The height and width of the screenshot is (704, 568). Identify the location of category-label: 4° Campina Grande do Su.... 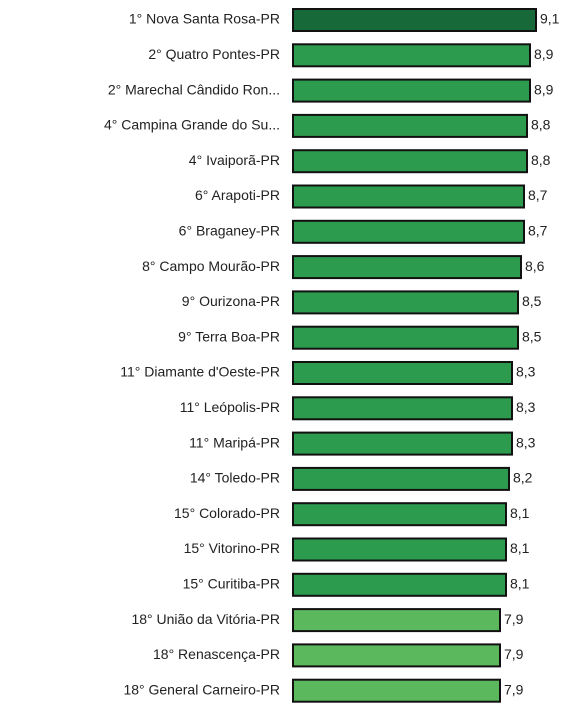
(192, 125).